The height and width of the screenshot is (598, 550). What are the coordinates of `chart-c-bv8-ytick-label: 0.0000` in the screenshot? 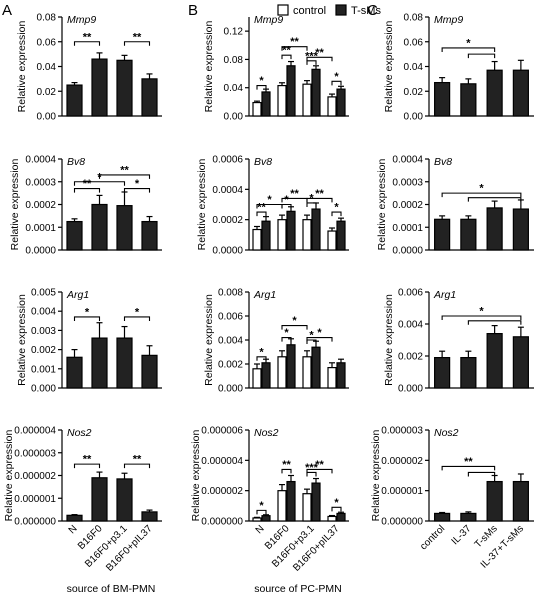 It's located at (407, 251).